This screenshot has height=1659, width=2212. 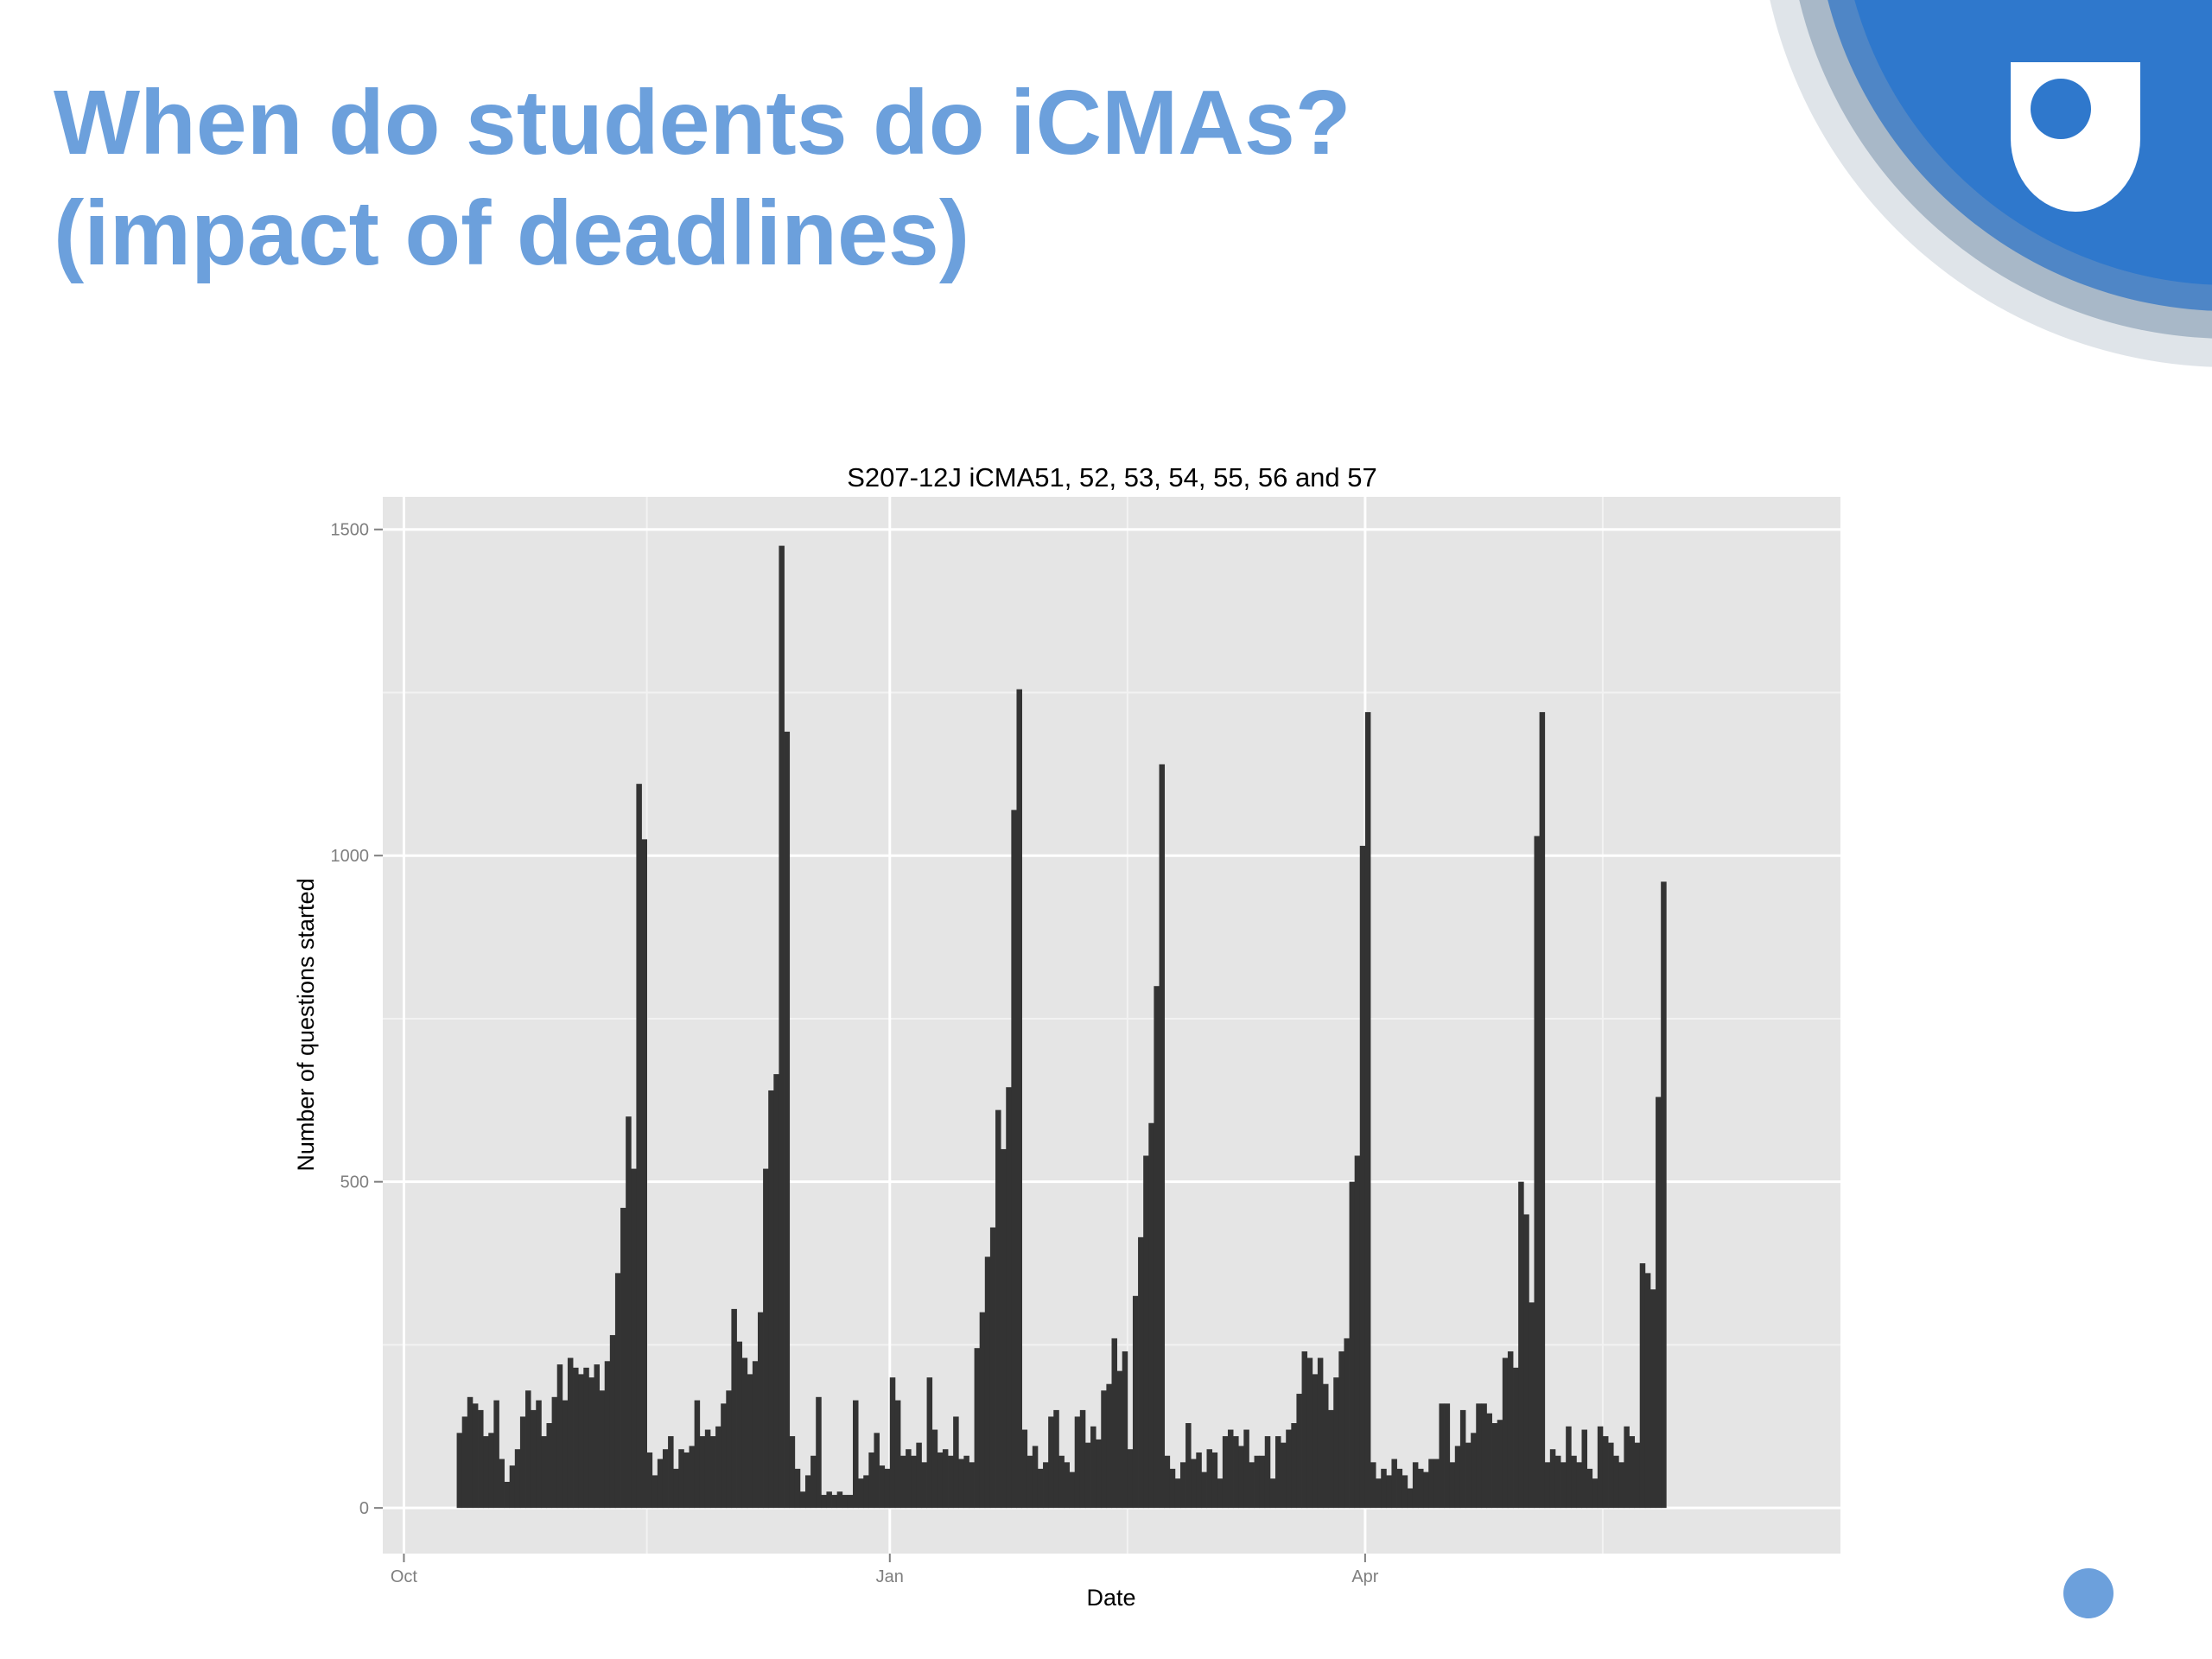 I want to click on y-tick-label-3: 1500, so click(x=350, y=530).